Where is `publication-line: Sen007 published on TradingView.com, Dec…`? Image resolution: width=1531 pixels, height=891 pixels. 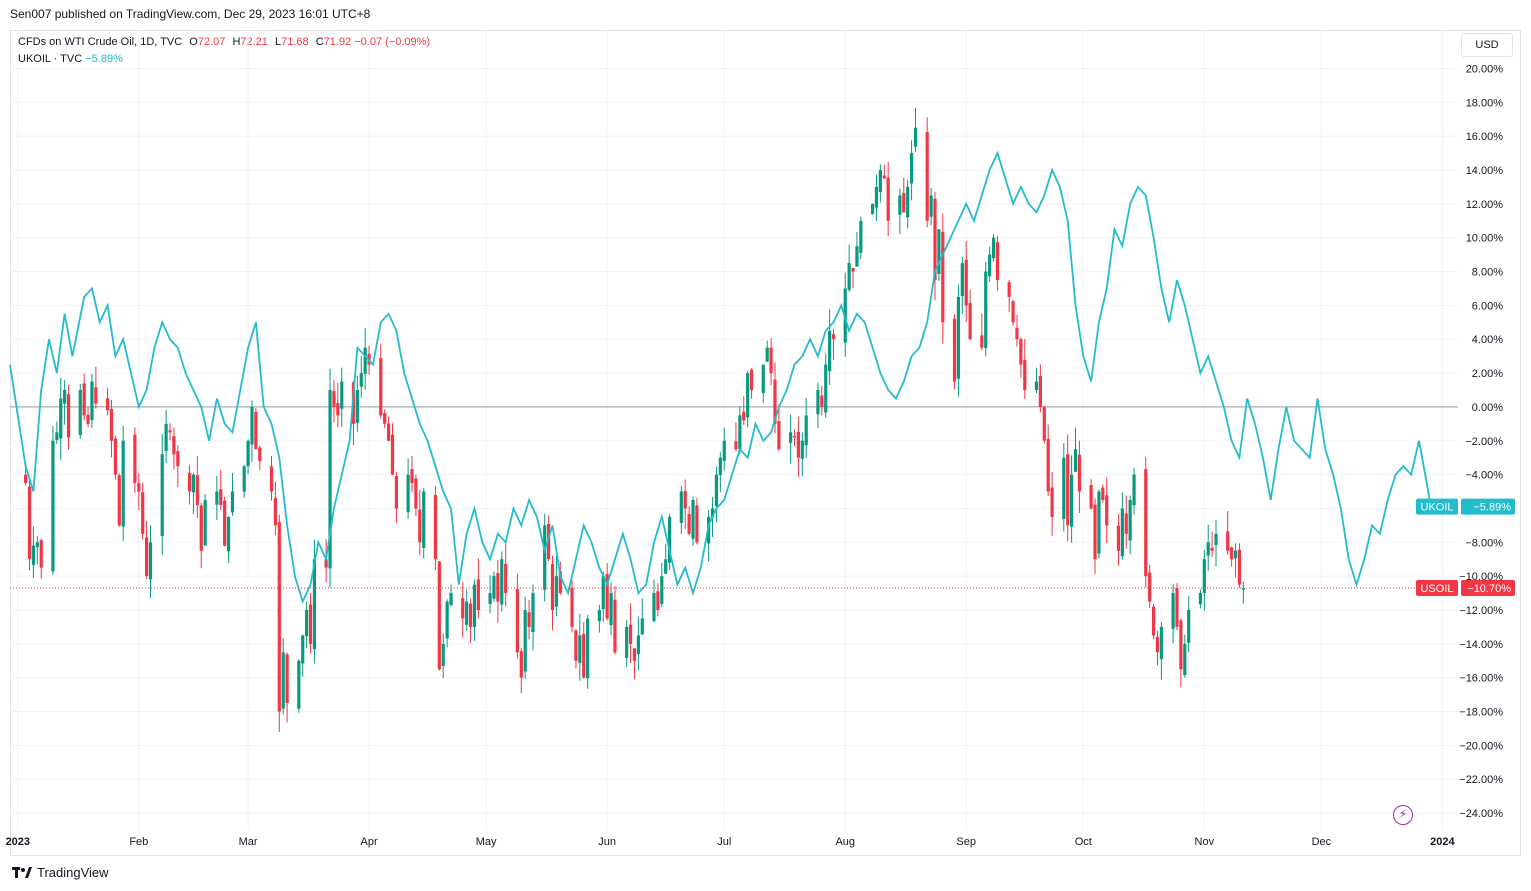
publication-line: Sen007 published on TradingView.com, Dec… is located at coordinates (190, 14).